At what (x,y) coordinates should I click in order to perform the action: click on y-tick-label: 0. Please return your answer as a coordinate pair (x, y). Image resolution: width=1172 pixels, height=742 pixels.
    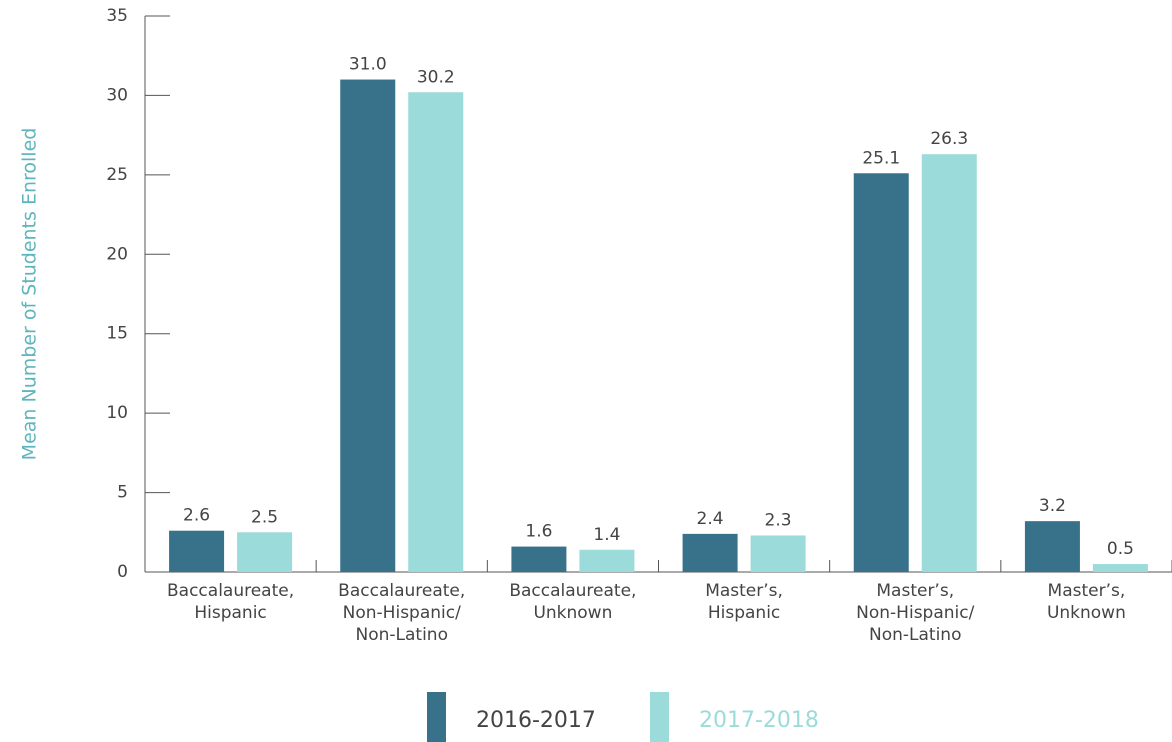
    Looking at the image, I should click on (122, 572).